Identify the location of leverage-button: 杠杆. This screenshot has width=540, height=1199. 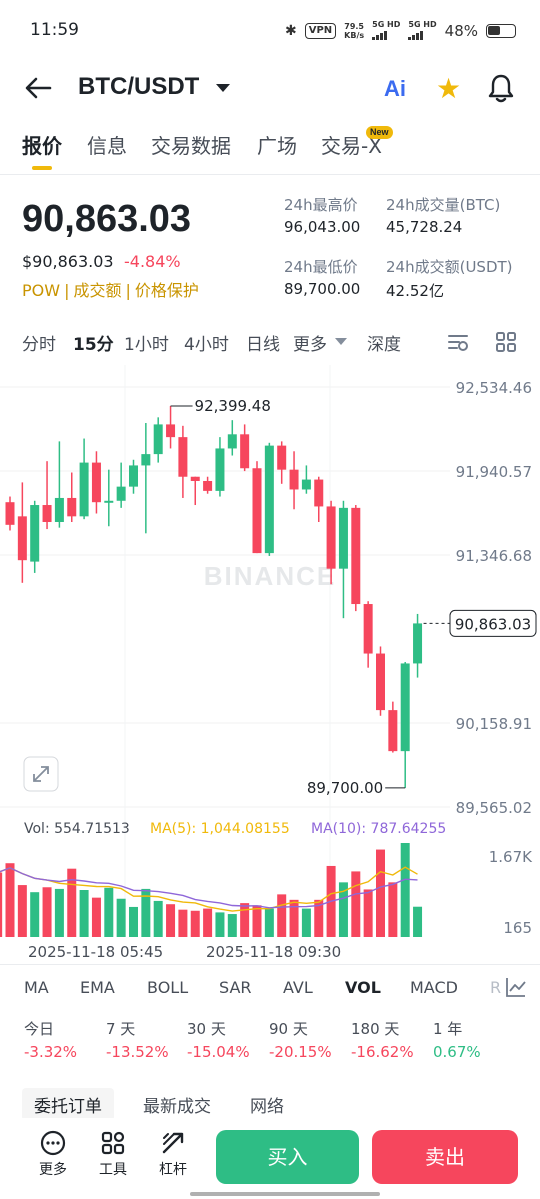
(173, 1154).